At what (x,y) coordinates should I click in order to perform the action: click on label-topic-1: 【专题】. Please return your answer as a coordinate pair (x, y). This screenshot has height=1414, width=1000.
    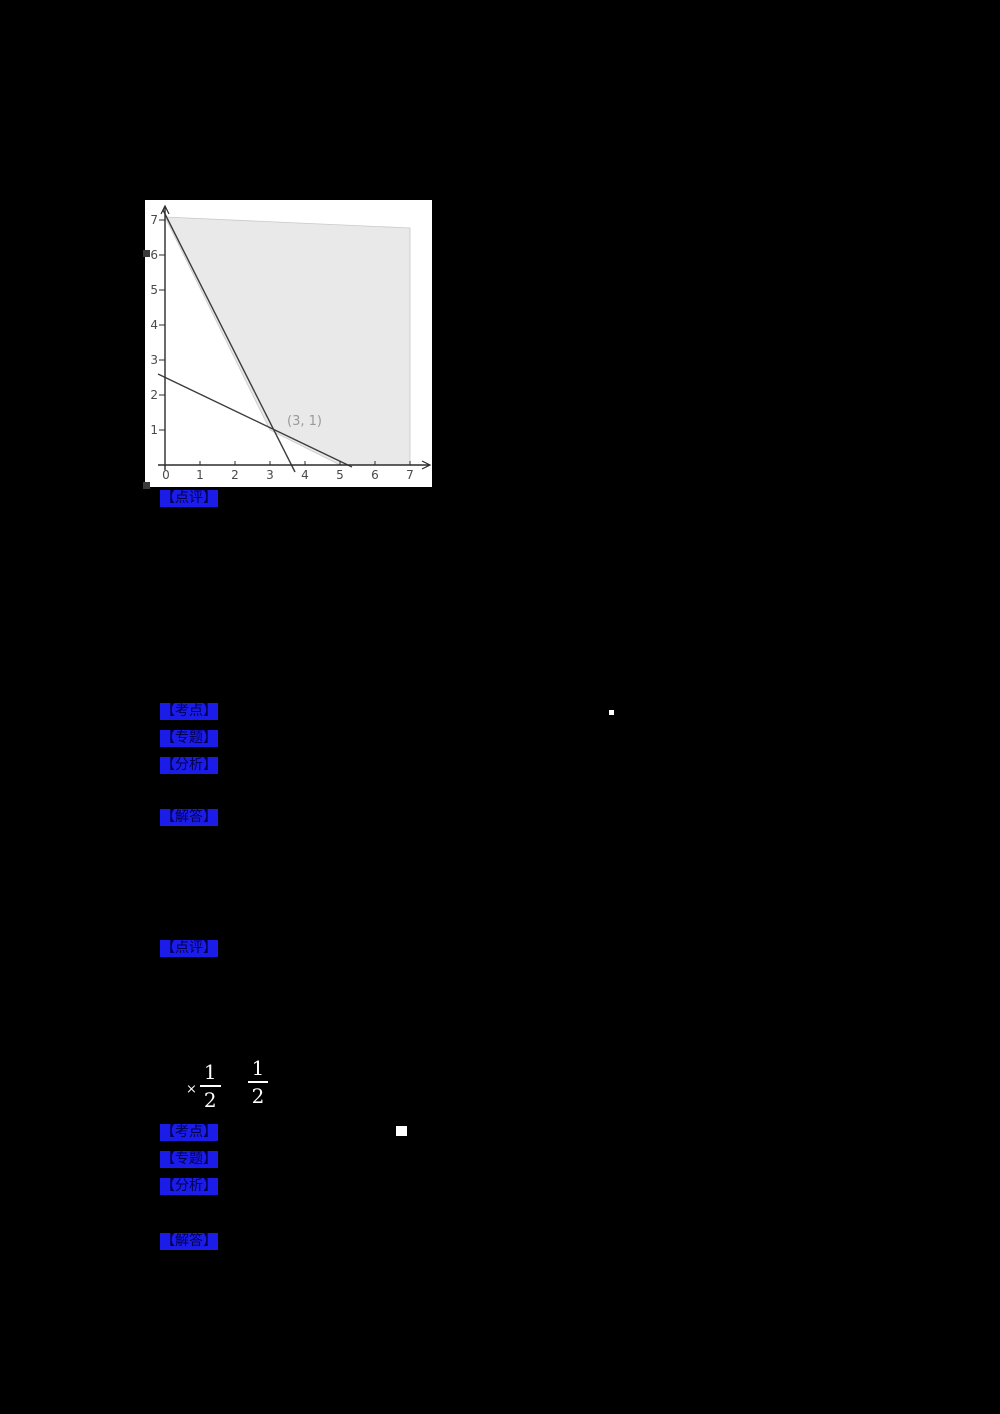
    Looking at the image, I should click on (189, 738).